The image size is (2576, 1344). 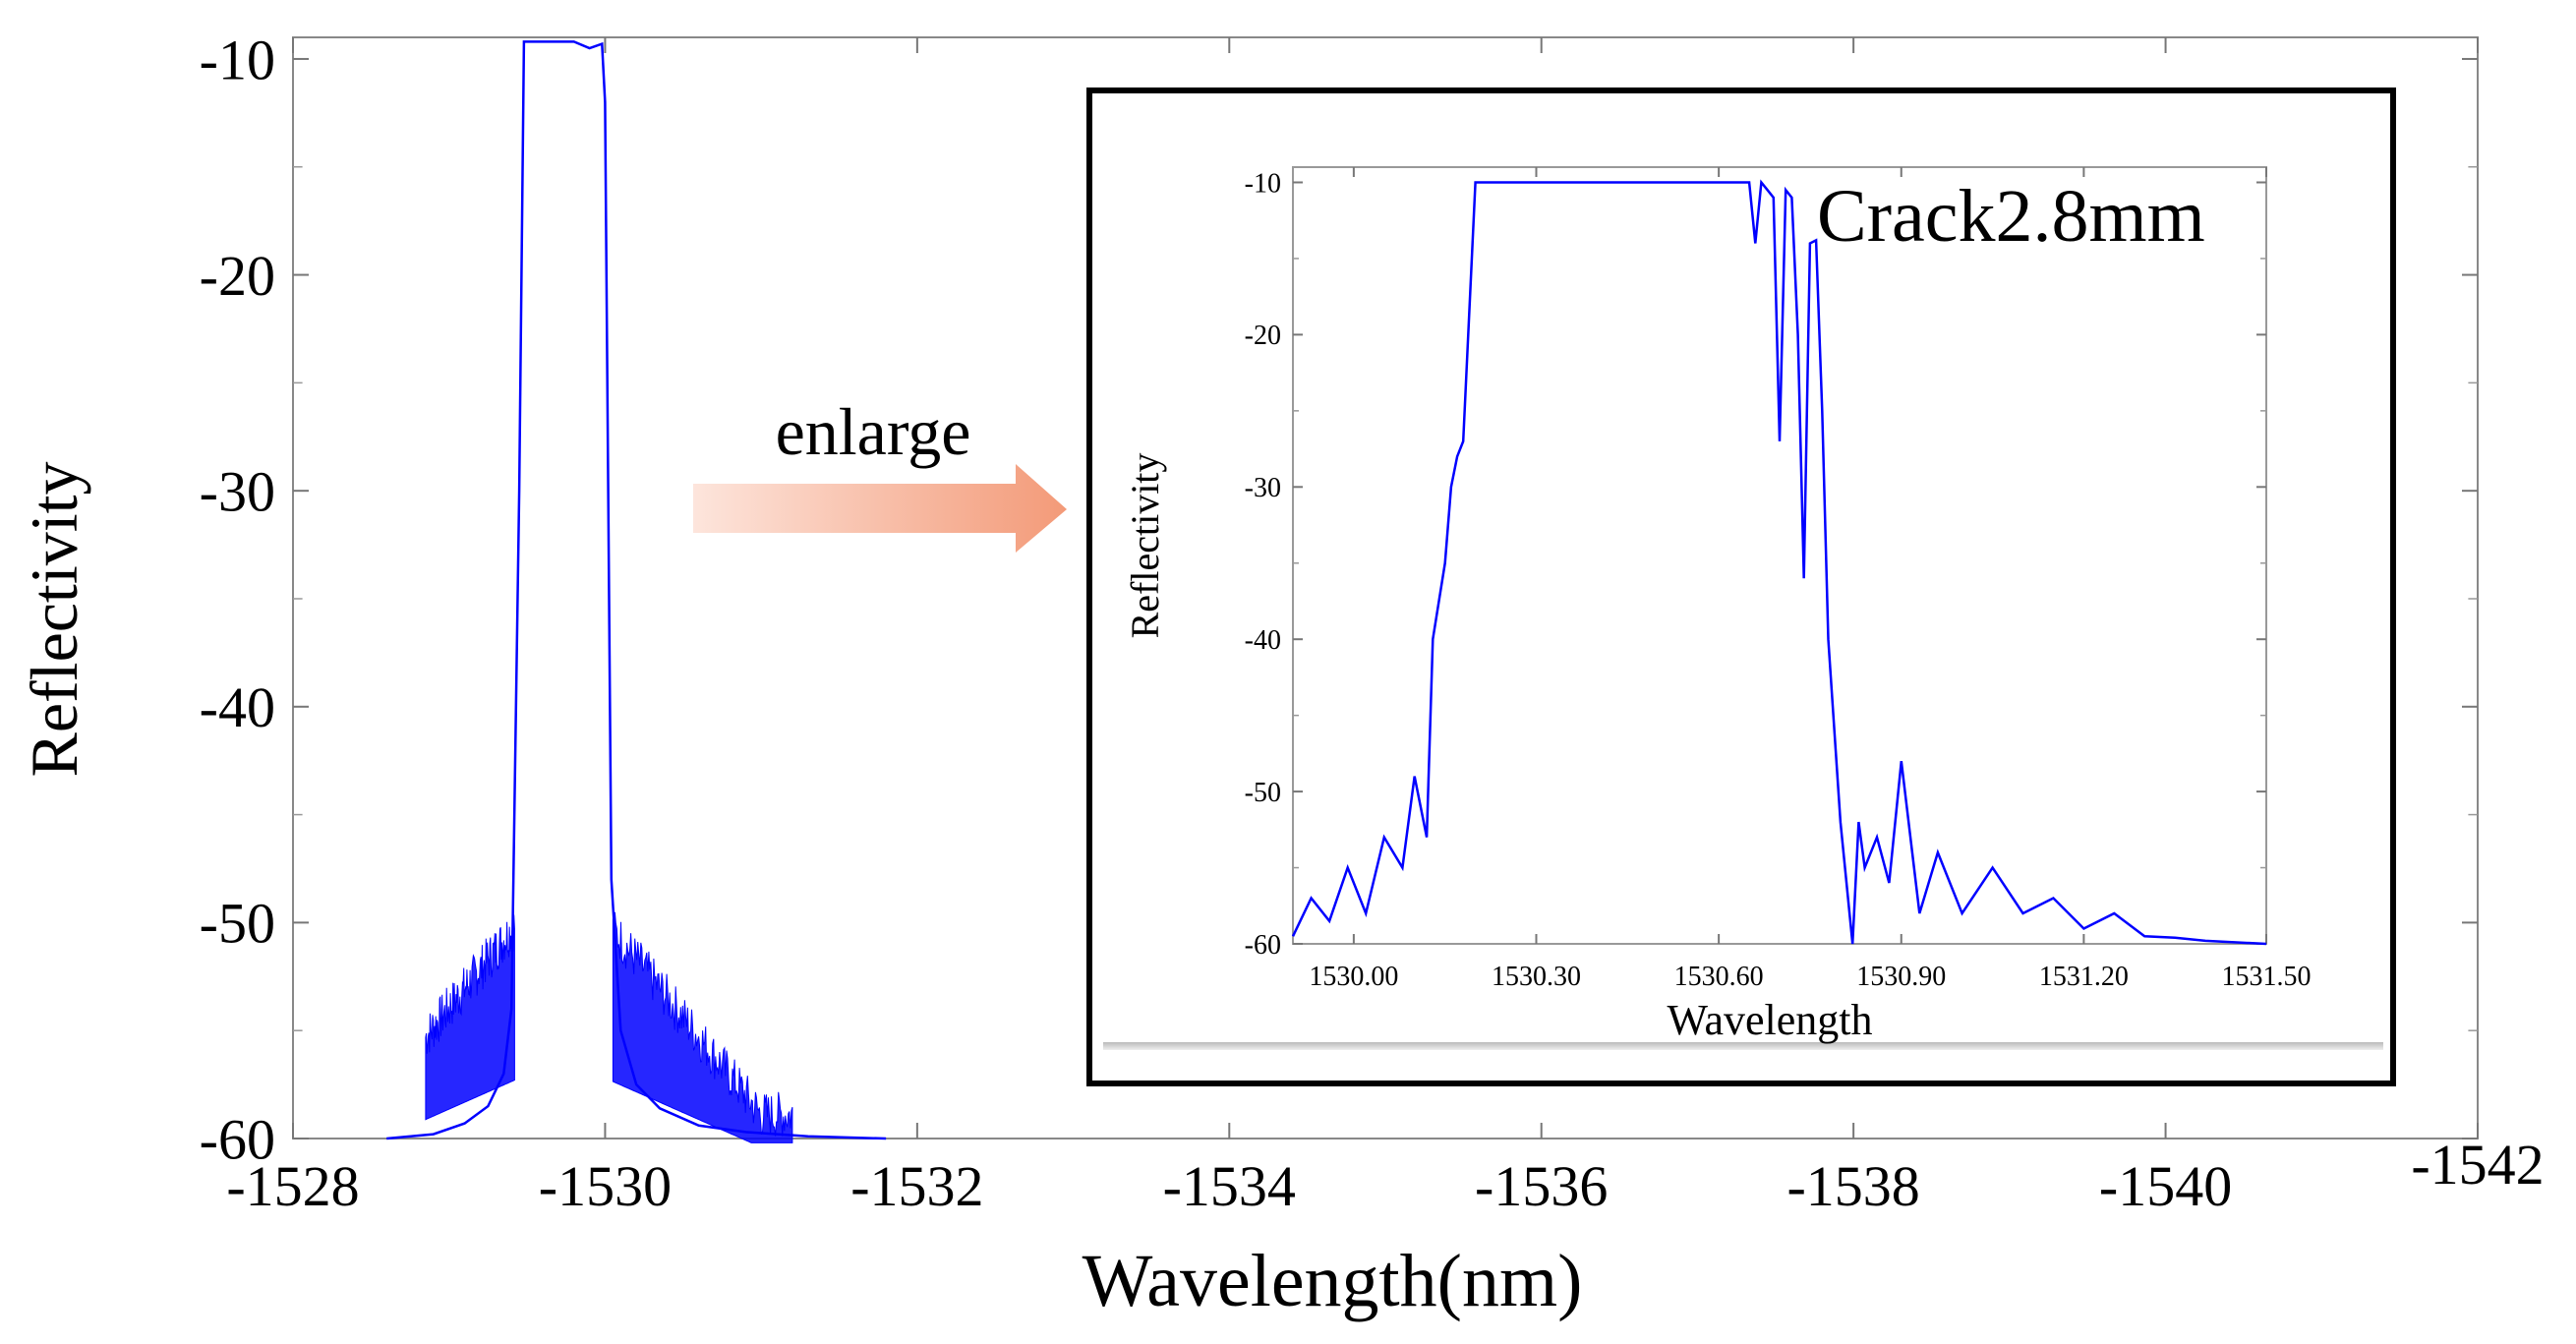 What do you see at coordinates (2165, 1186) in the screenshot?
I see `main-x-tick-label: -1540` at bounding box center [2165, 1186].